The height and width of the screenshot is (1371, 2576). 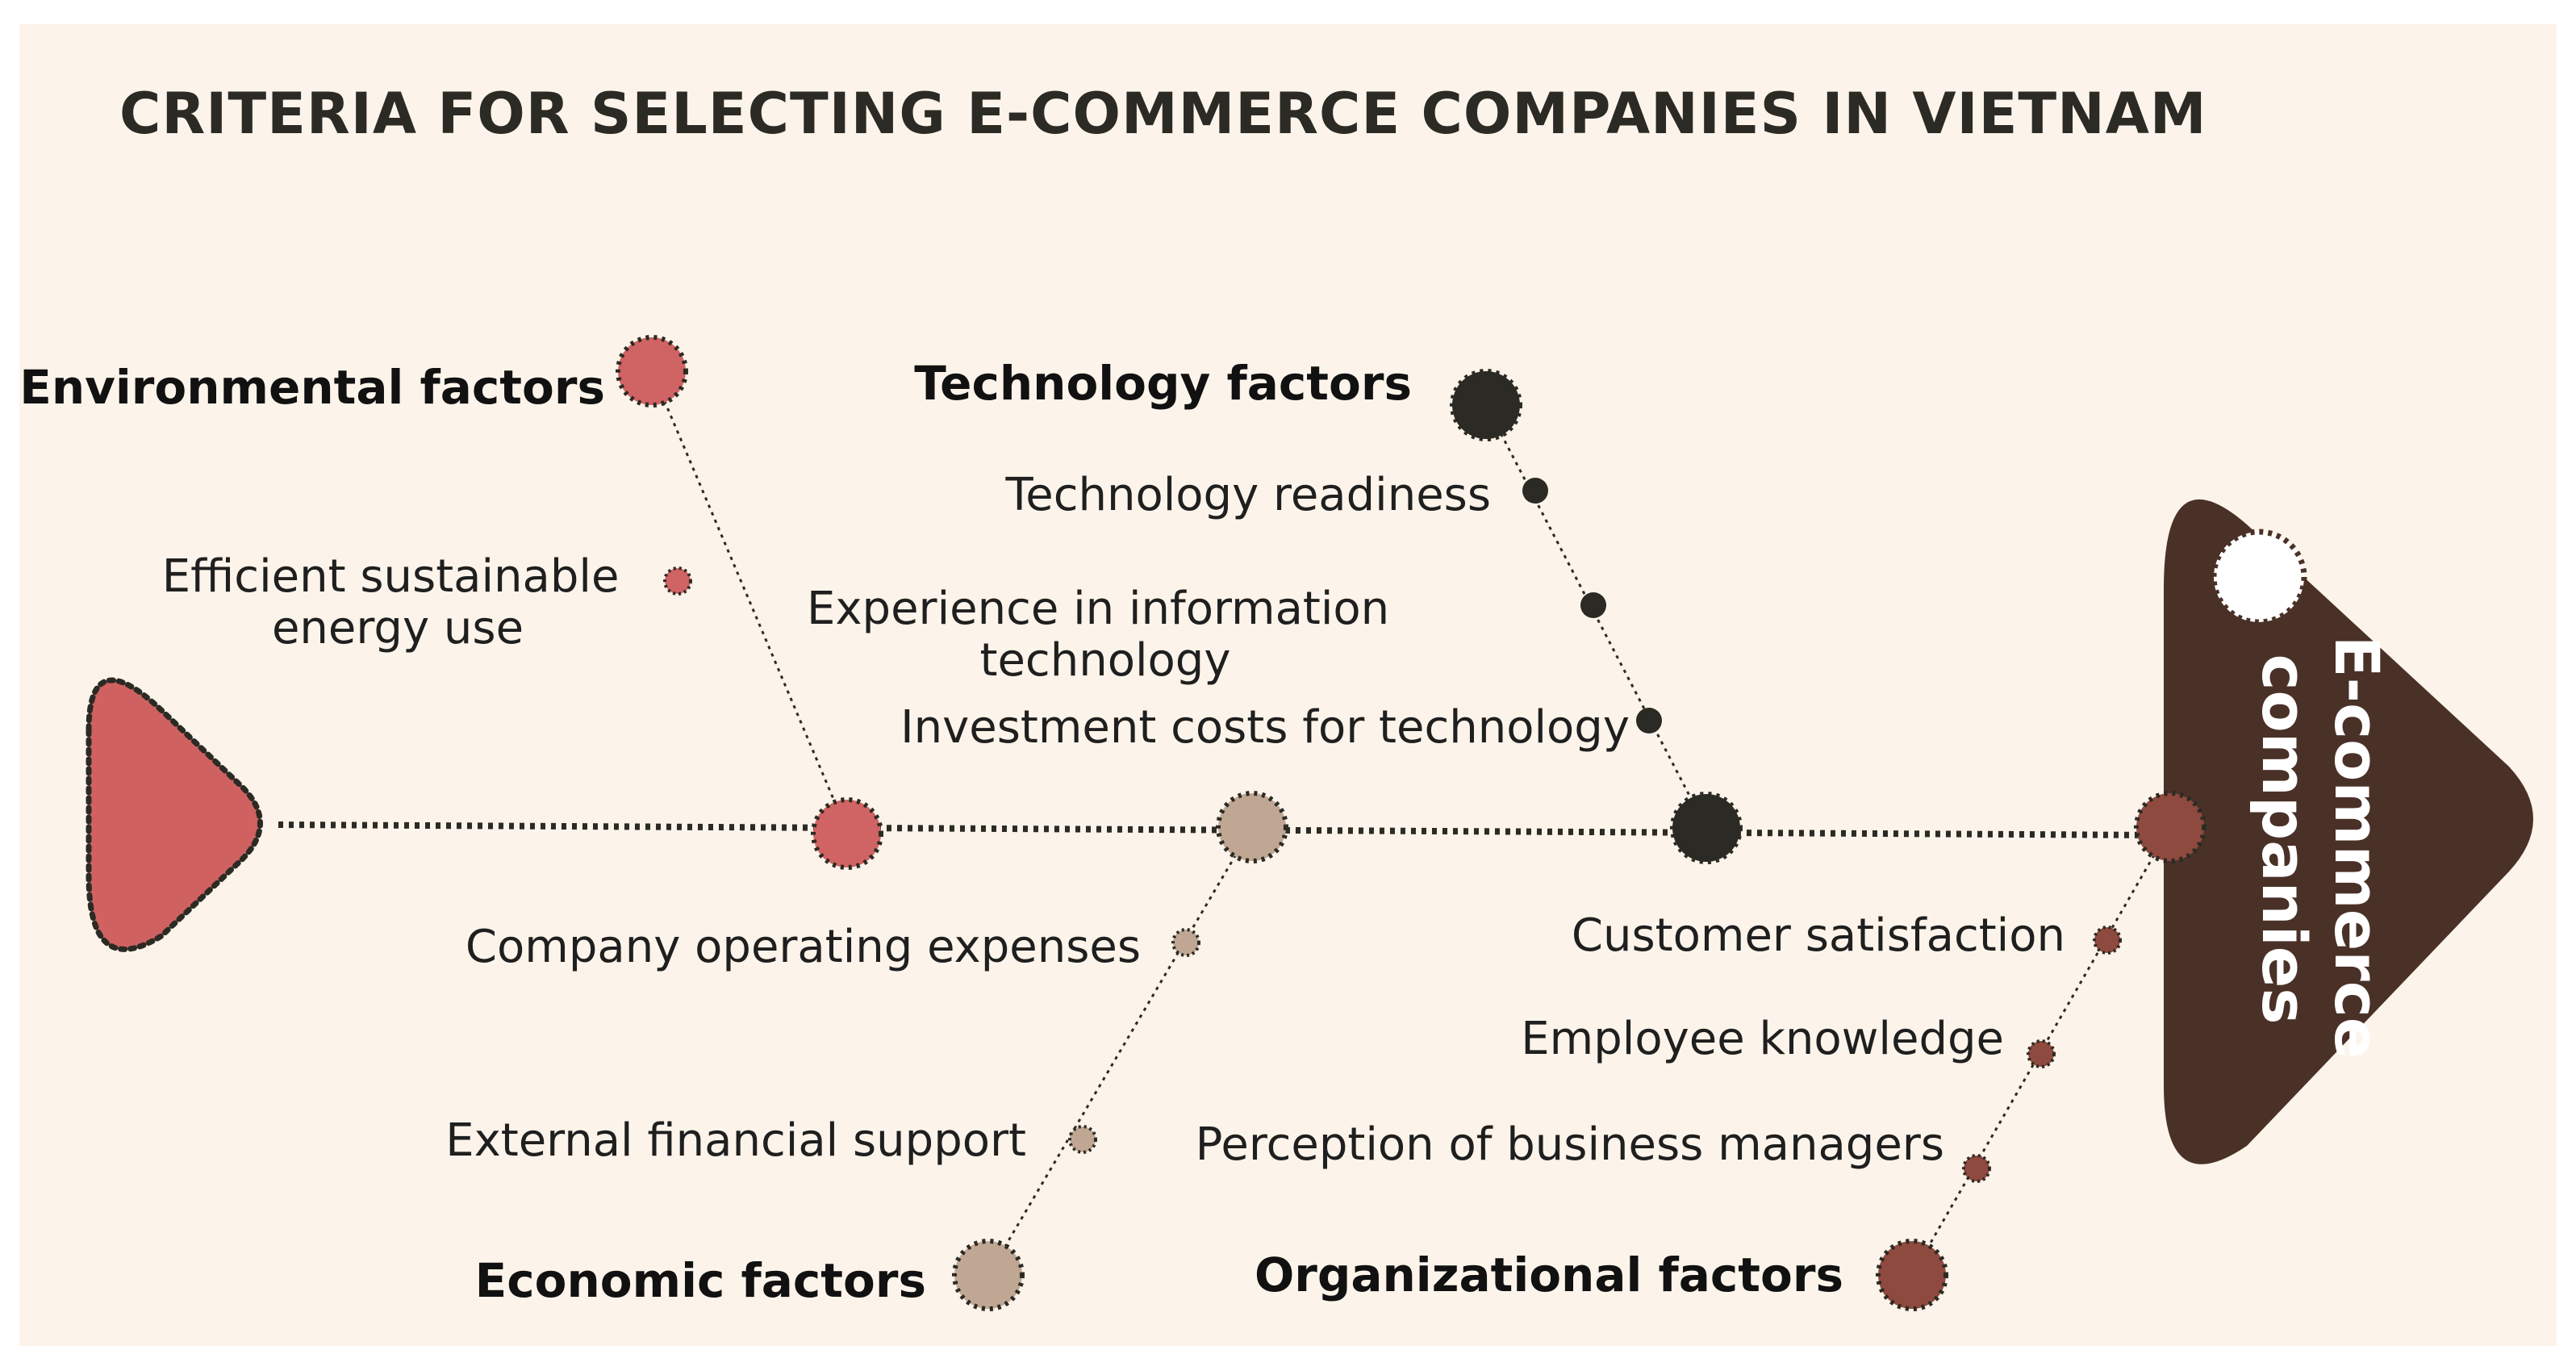 I want to click on economic-bone, so click(x=1120, y=1051).